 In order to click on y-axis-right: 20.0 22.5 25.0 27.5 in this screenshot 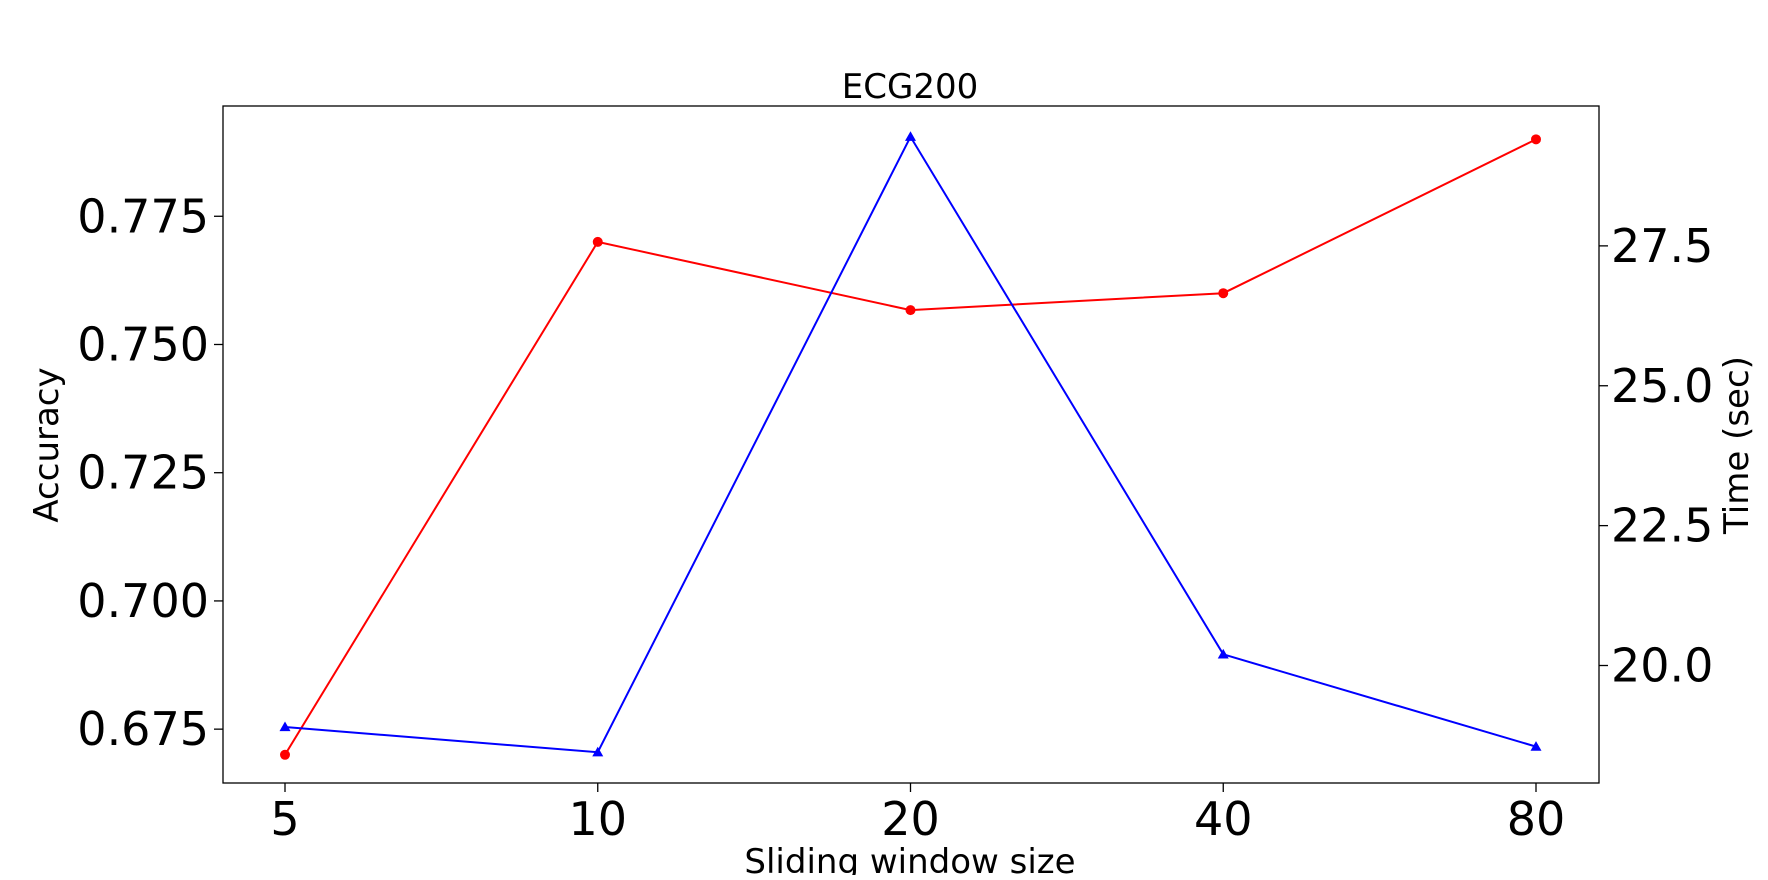, I will do `click(1656, 456)`.